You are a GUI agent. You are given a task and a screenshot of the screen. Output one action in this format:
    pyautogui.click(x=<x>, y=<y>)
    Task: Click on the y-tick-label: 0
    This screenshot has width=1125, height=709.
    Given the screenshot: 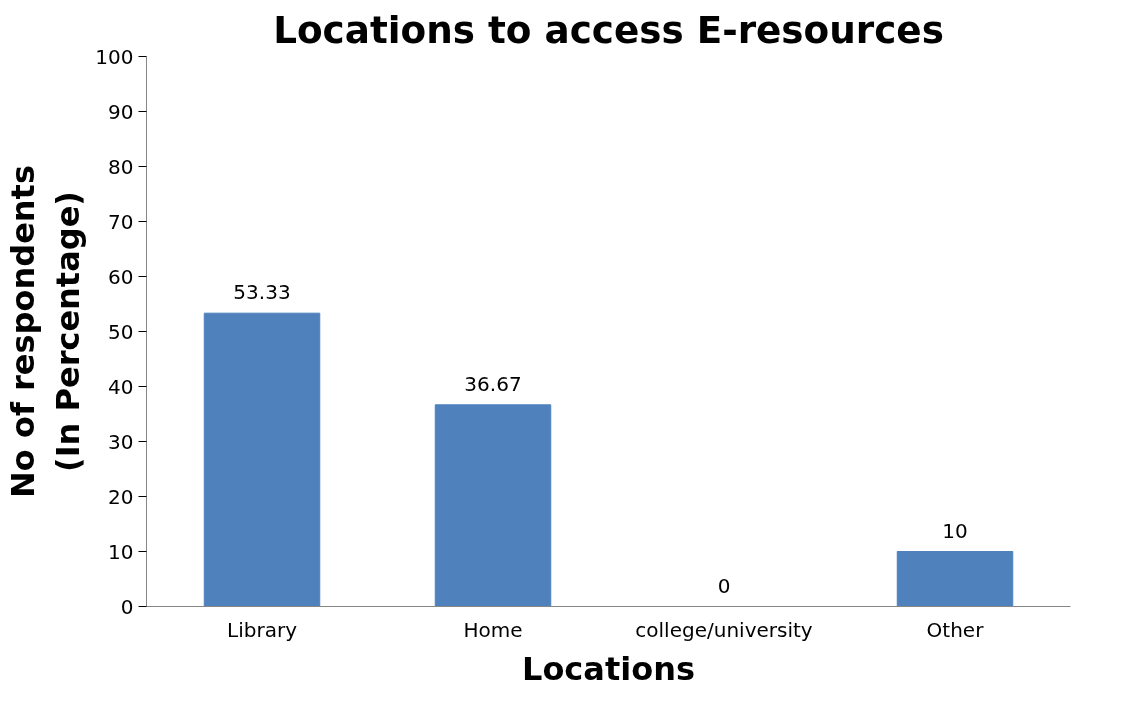 What is the action you would take?
    pyautogui.click(x=127, y=606)
    